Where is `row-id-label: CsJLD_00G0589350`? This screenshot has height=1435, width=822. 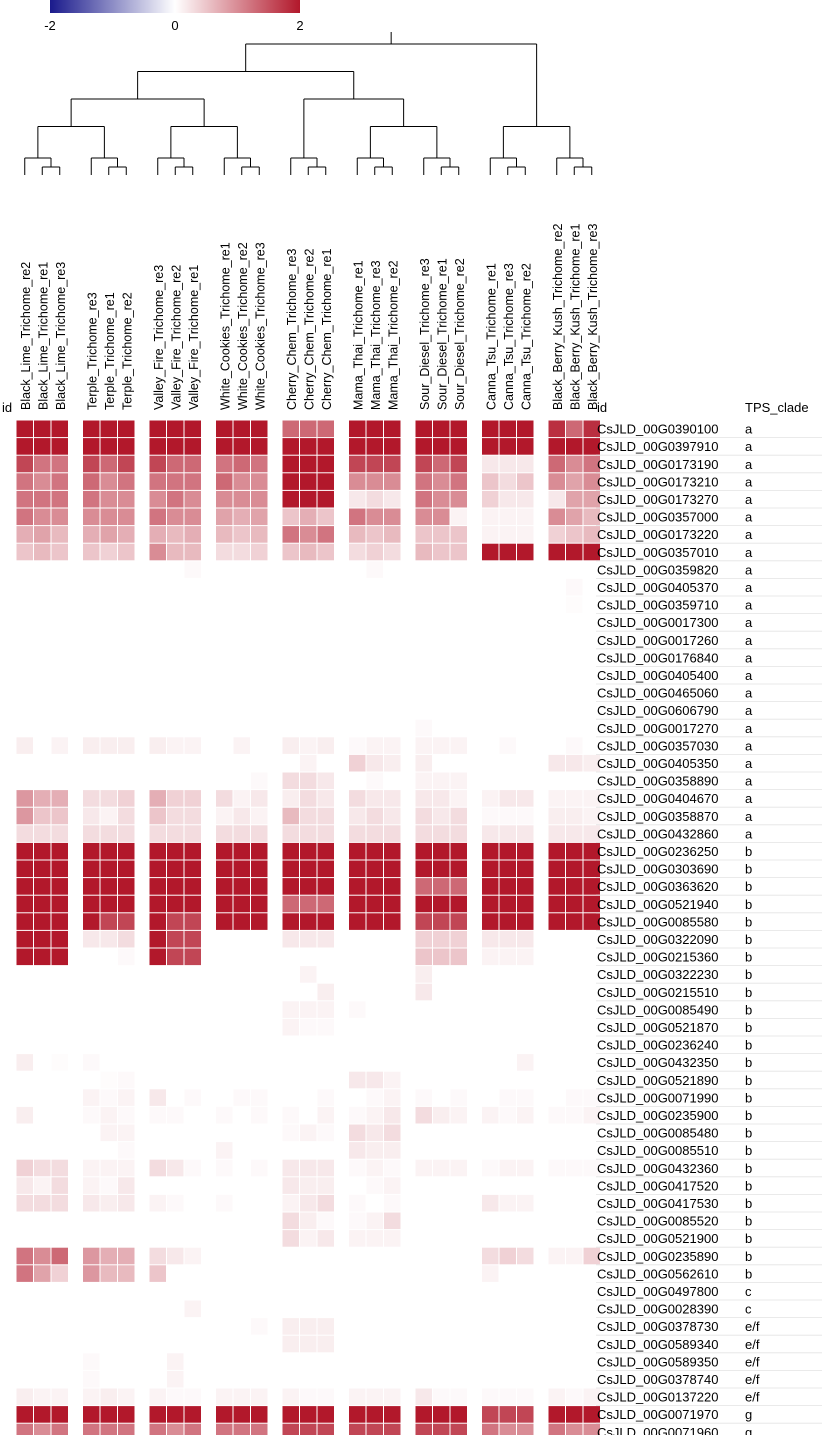 row-id-label: CsJLD_00G0589350 is located at coordinates (657, 1361).